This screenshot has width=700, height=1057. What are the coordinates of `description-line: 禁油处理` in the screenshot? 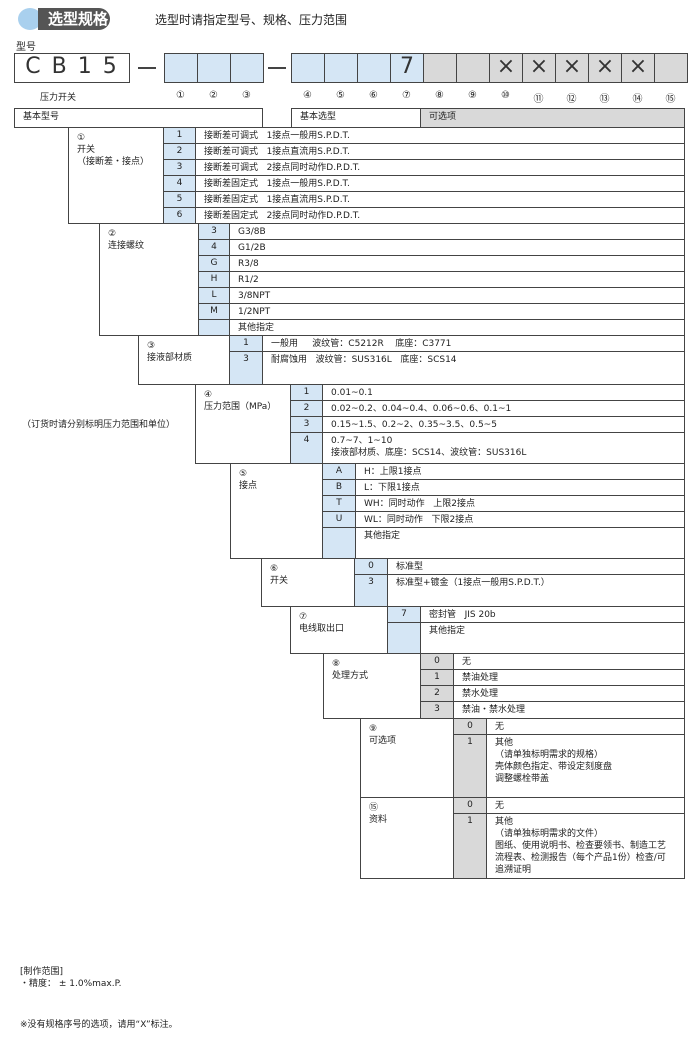 It's located at (480, 678).